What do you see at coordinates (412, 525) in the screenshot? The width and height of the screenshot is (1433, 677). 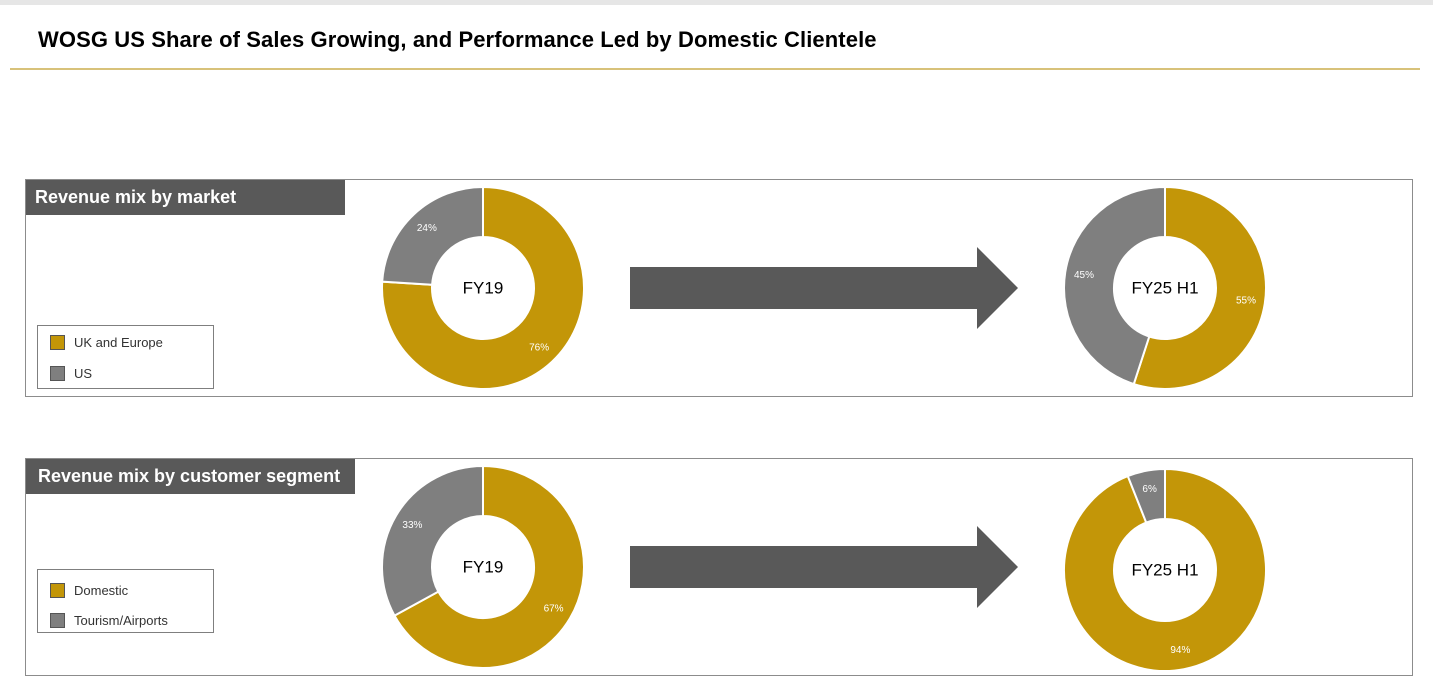 I see `slice-value-label: 33%` at bounding box center [412, 525].